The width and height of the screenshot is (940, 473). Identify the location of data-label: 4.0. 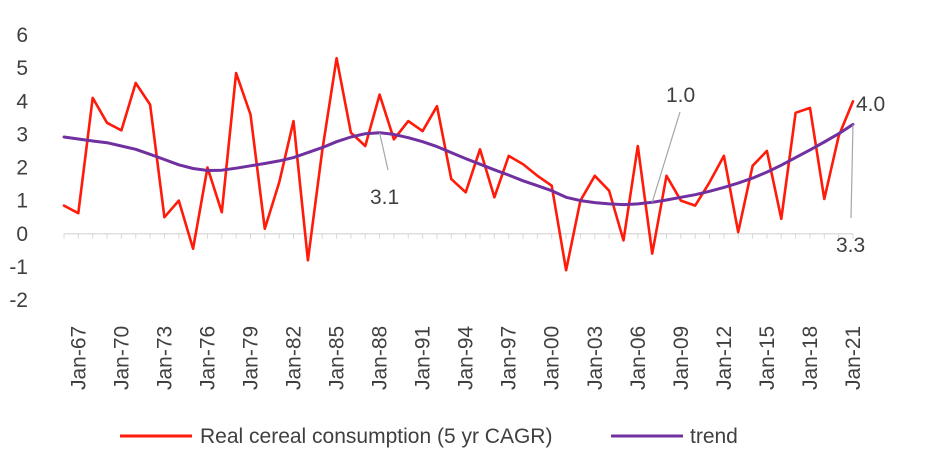
(870, 104).